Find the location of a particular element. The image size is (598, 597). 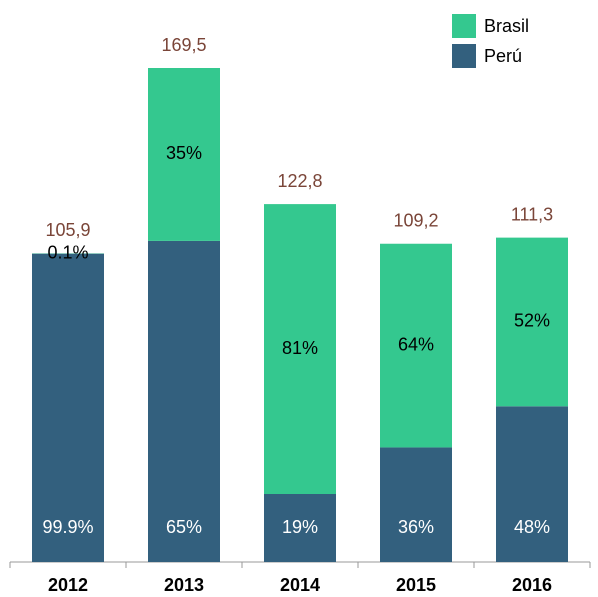

value-label: 64% is located at coordinates (416, 344).